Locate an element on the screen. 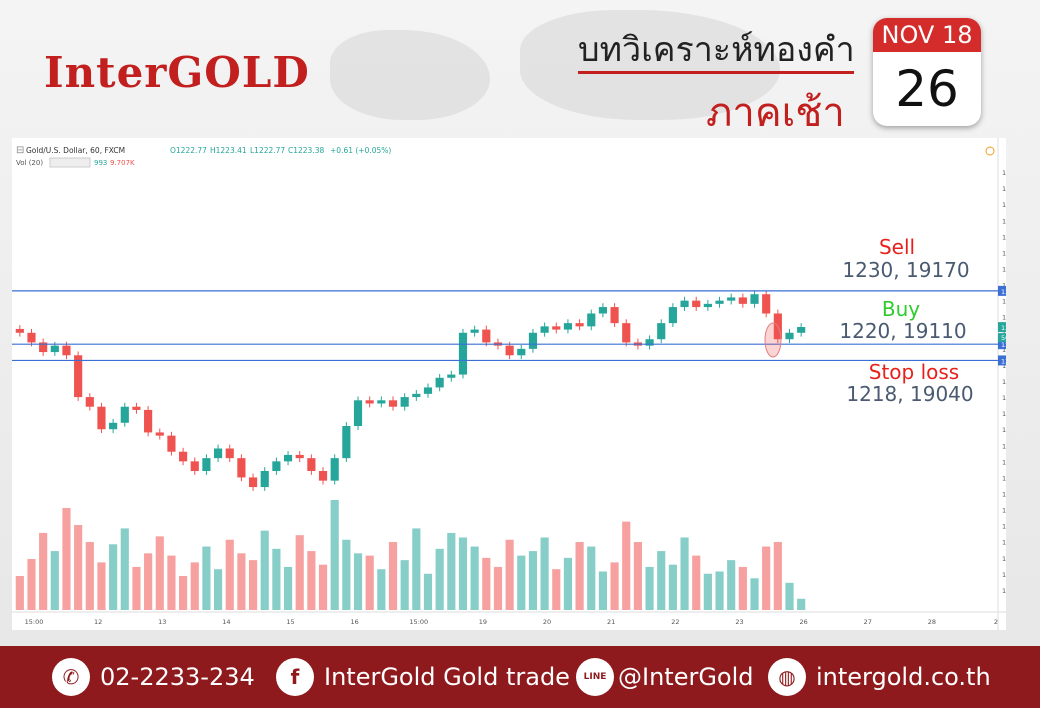  calendar-month: NOV 18 is located at coordinates (927, 35).